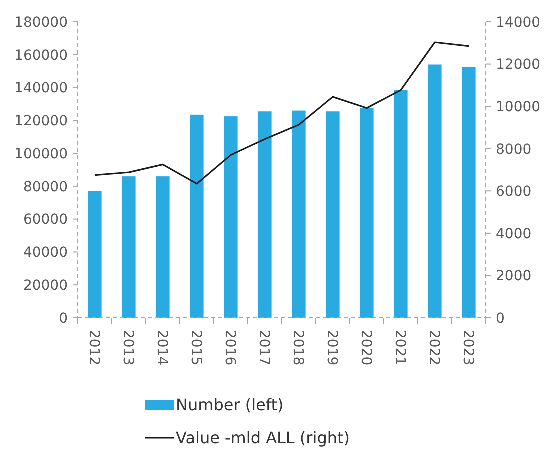  What do you see at coordinates (45, 253) in the screenshot?
I see `y-tick-label: 40000` at bounding box center [45, 253].